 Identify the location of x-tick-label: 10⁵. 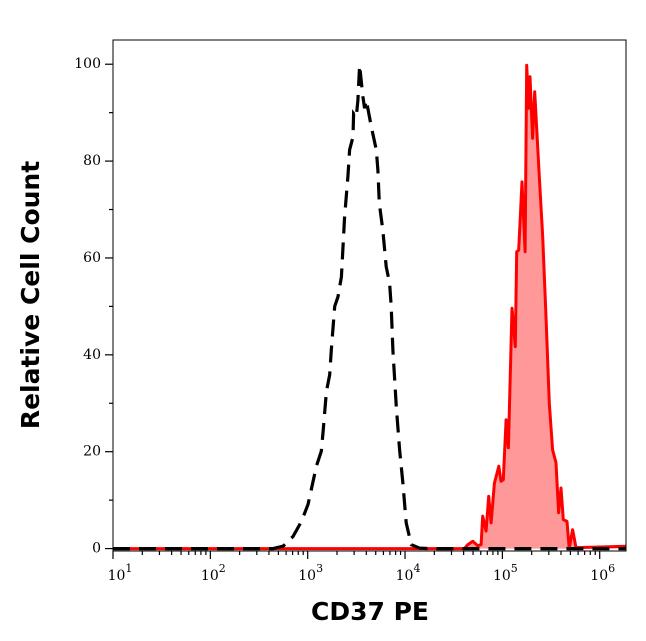
(505, 573).